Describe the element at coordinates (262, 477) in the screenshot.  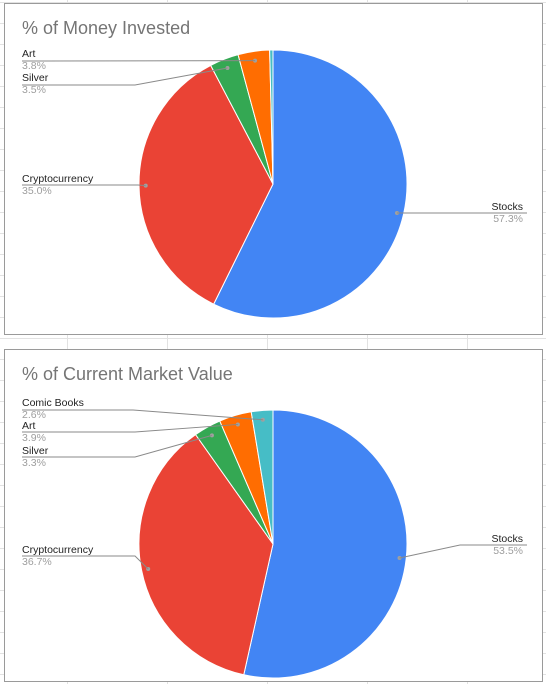
I see `pie-slice-comic-books` at that location.